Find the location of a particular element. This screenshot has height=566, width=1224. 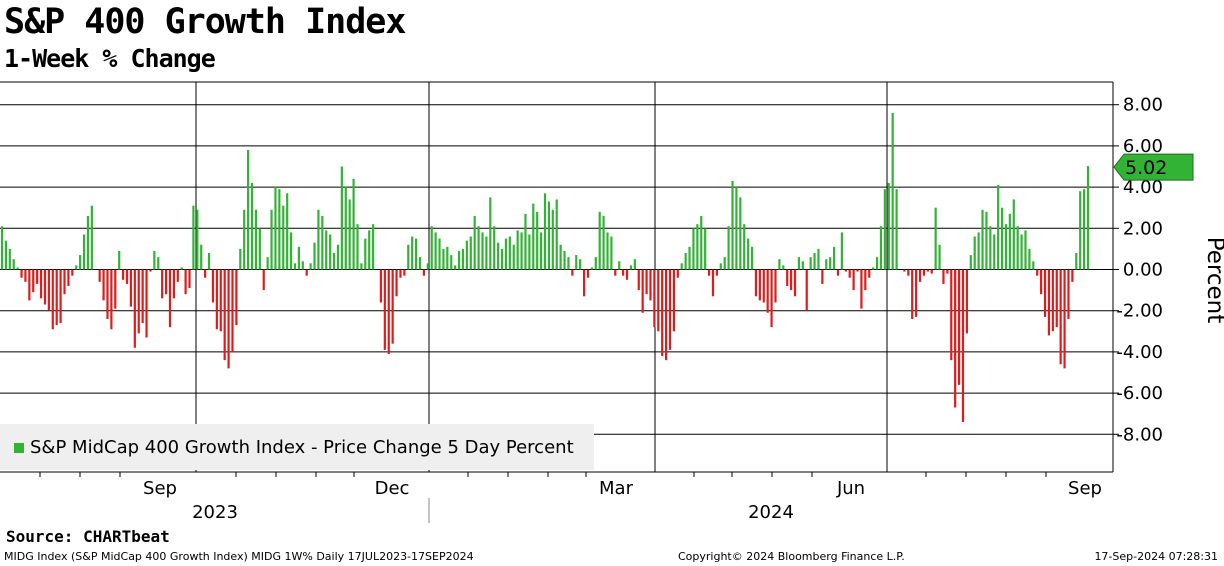

footer-timestamp: 17-Sep-2024 07:28:31 is located at coordinates (1156, 556).